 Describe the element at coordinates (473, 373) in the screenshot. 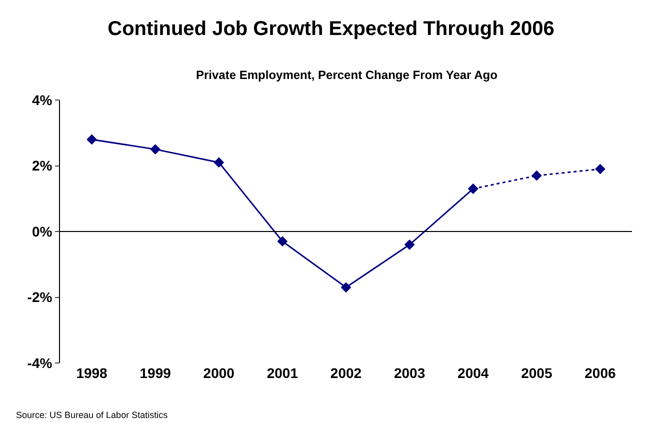

I see `x-tick-label: 2004` at that location.